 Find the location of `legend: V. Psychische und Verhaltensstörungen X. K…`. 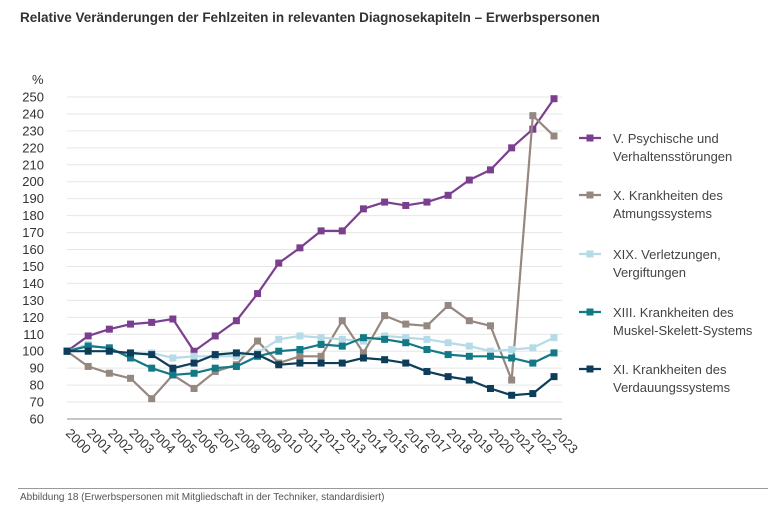

legend: V. Psychische und Verhaltensstörungen X. K… is located at coordinates (666, 263).